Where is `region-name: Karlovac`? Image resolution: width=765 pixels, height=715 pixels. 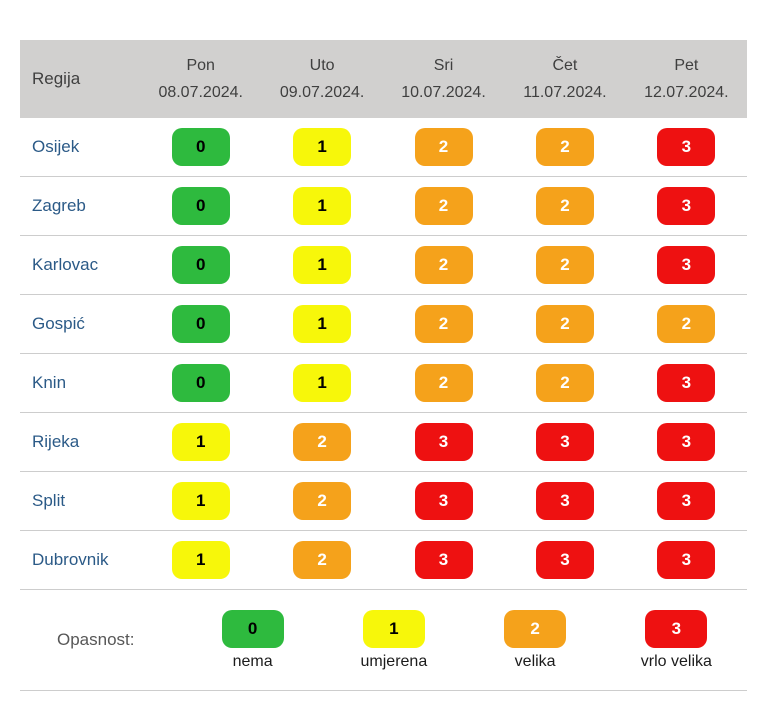 region-name: Karlovac is located at coordinates (65, 264).